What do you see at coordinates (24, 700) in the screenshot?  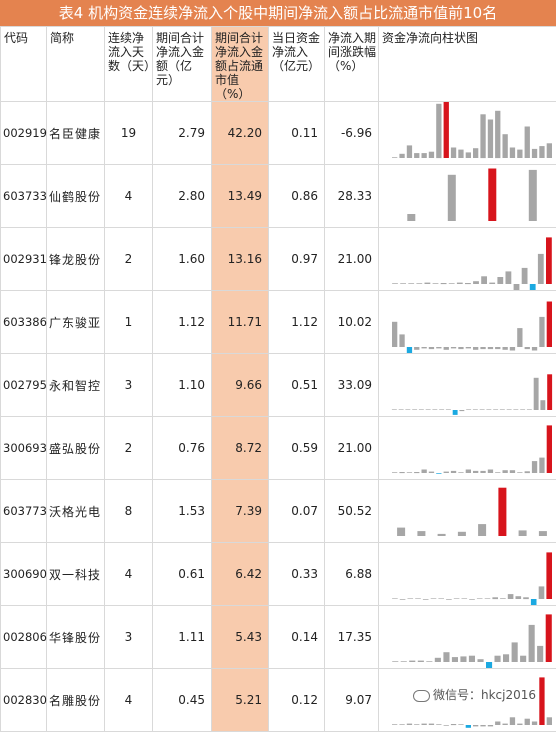 I see `stock-code: 002830` at bounding box center [24, 700].